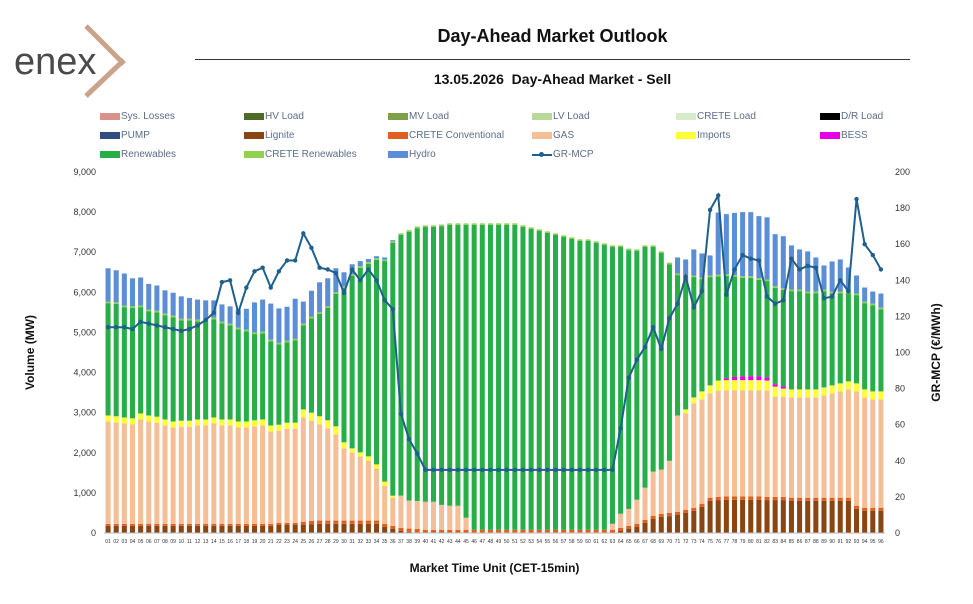  Describe the element at coordinates (865, 542) in the screenshot. I see `x-tick-label: 94` at that location.